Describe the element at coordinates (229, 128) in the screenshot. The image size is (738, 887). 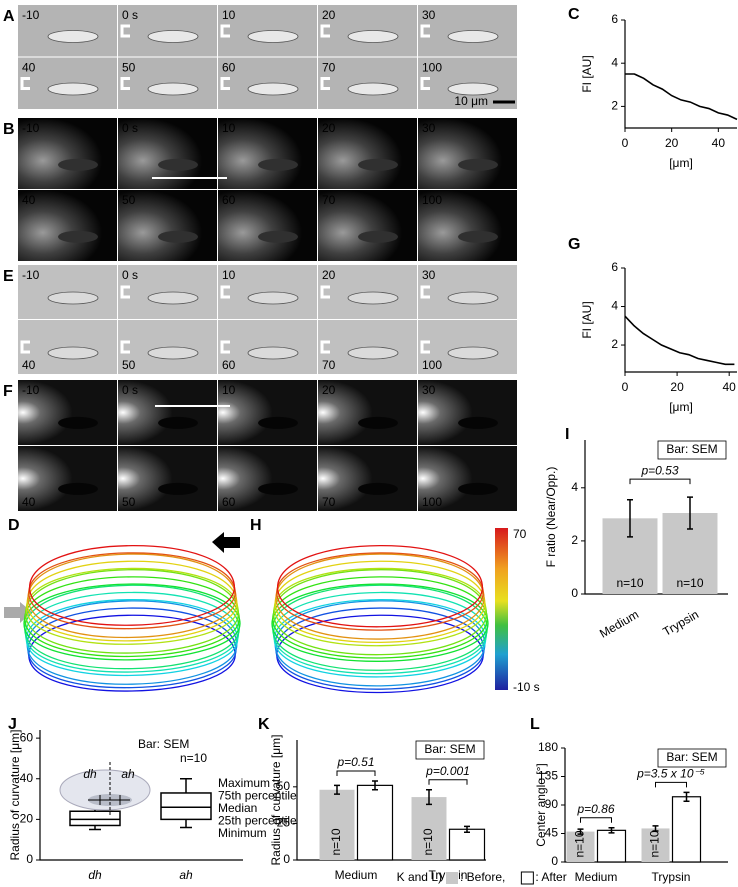
I see `frame-label: 10` at that location.